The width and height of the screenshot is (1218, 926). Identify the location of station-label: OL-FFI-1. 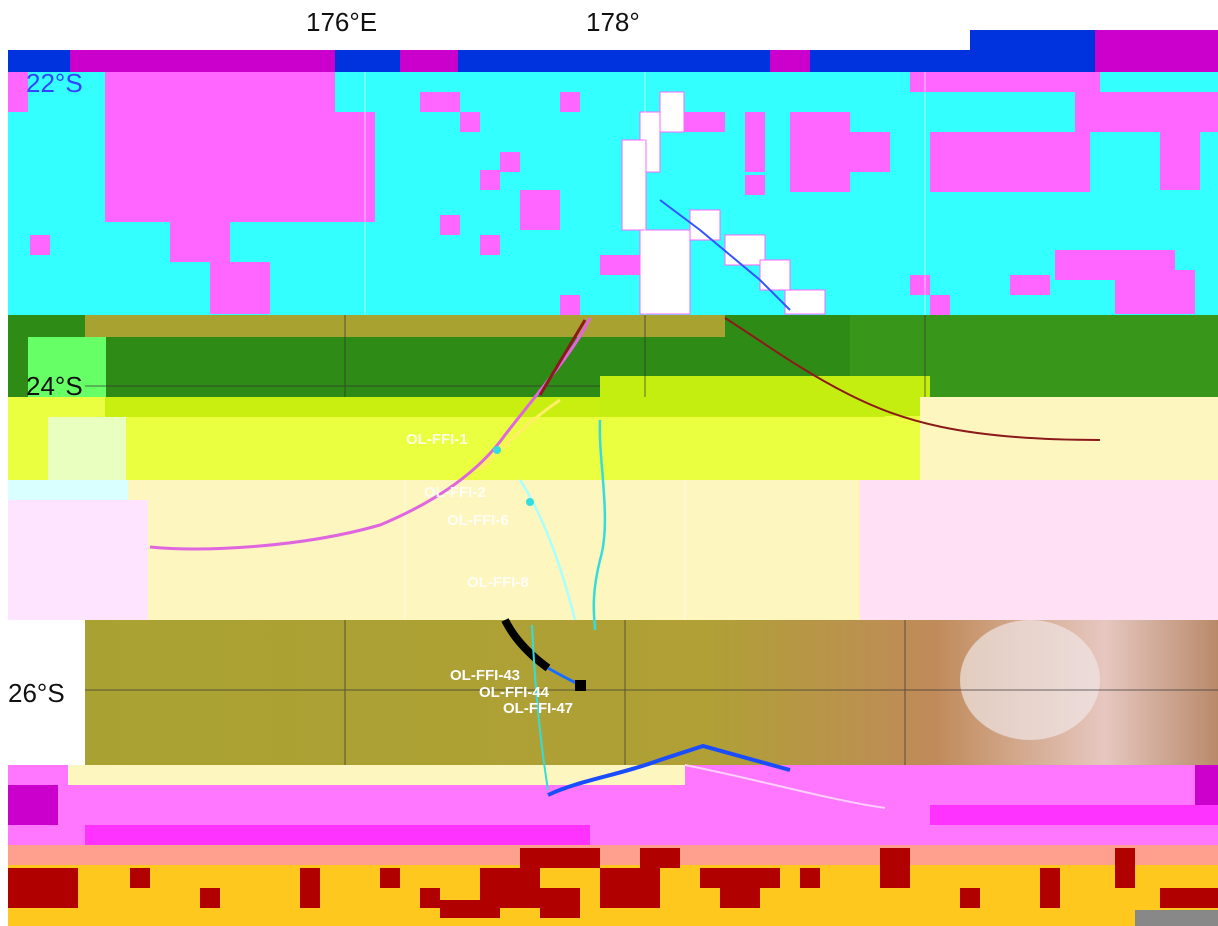
(437, 439).